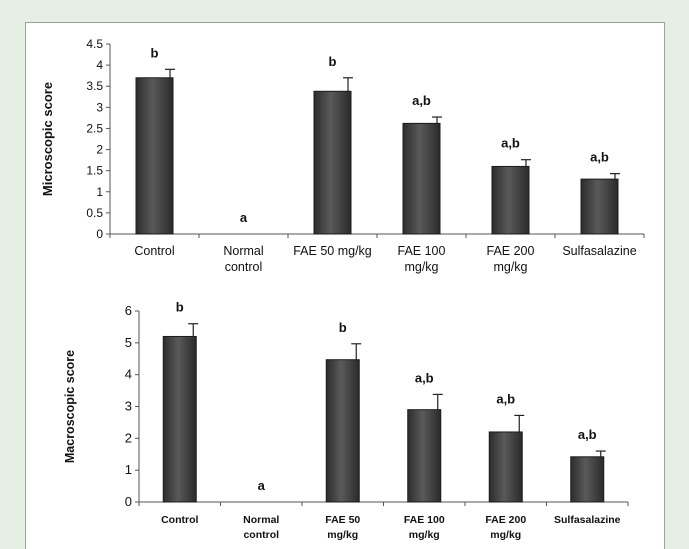 This screenshot has height=549, width=689. What do you see at coordinates (424, 520) in the screenshot?
I see `c2-category-label: FAE 100` at bounding box center [424, 520].